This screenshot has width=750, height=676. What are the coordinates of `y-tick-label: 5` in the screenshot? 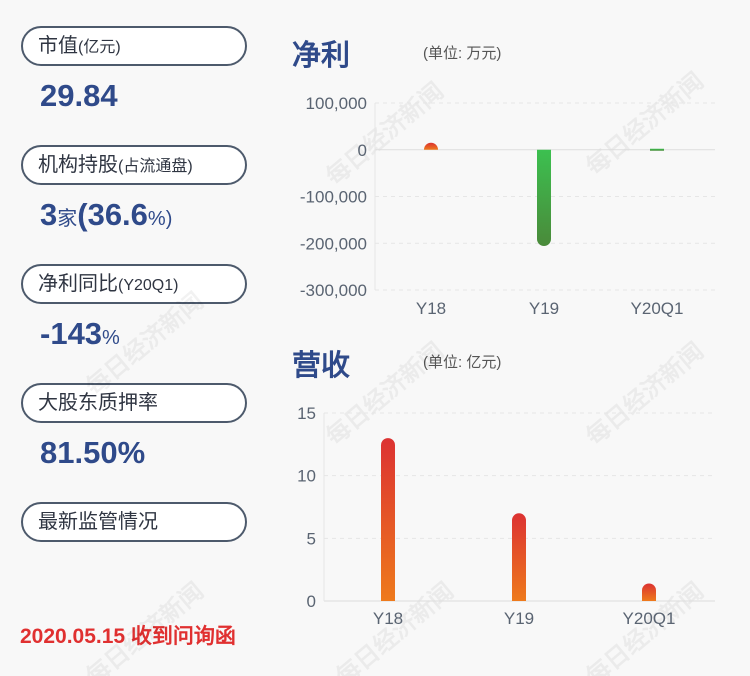 It's located at (311, 538).